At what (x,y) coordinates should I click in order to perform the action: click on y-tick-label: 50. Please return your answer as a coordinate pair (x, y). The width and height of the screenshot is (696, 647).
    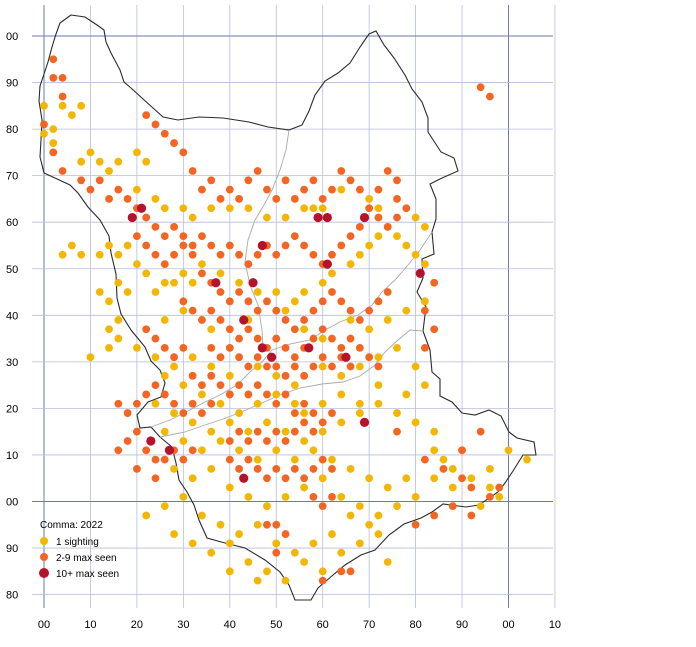
    Looking at the image, I should click on (12, 270).